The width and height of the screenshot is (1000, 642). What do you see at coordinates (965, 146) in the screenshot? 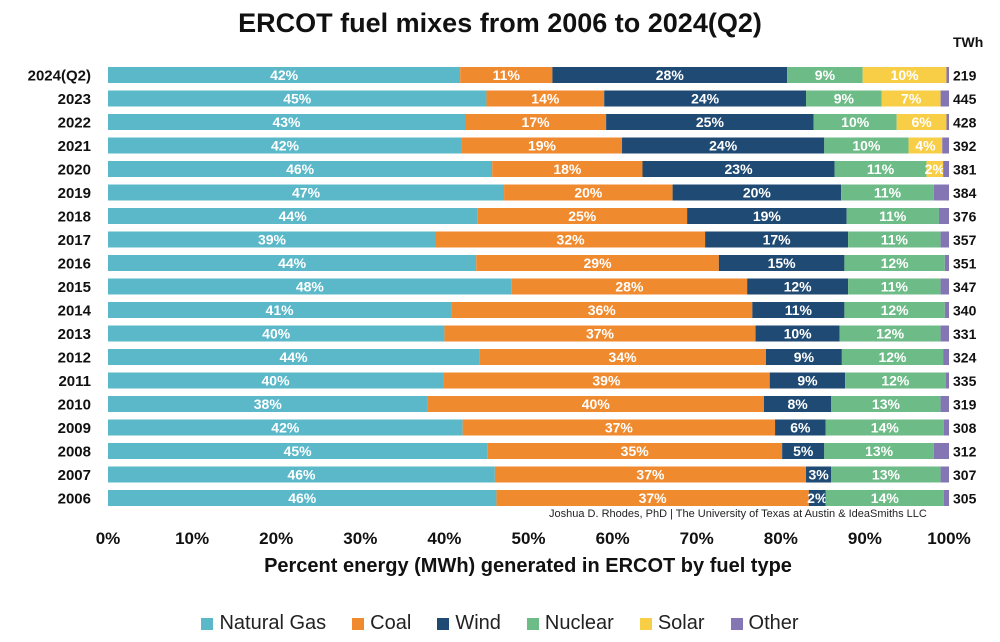
I see `twh-value: 392` at bounding box center [965, 146].